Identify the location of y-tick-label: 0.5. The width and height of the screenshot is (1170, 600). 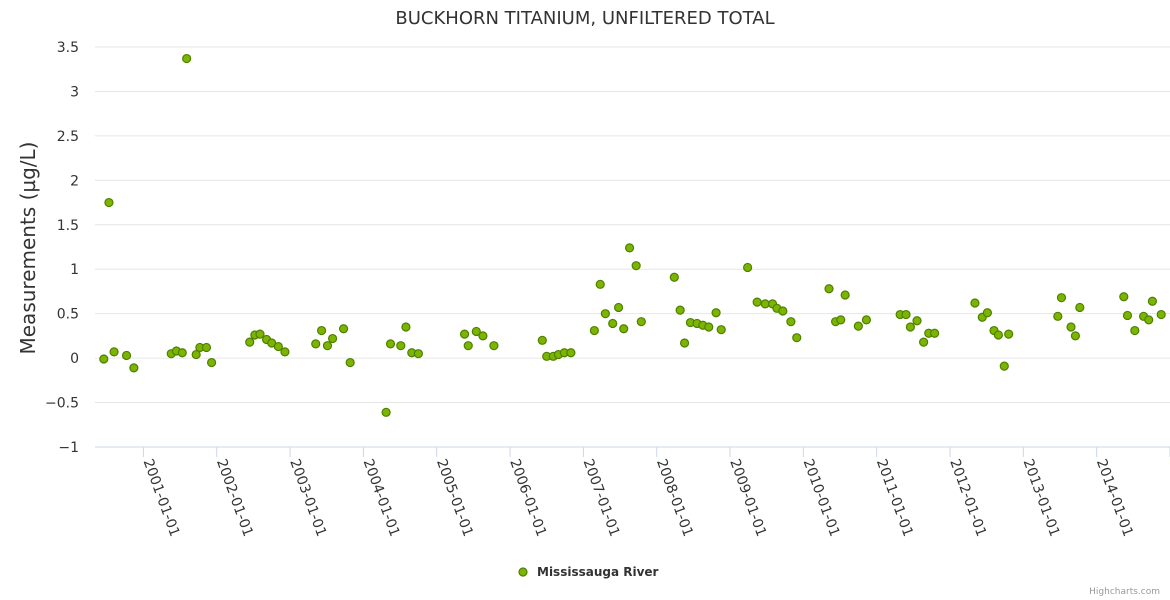
(68, 315).